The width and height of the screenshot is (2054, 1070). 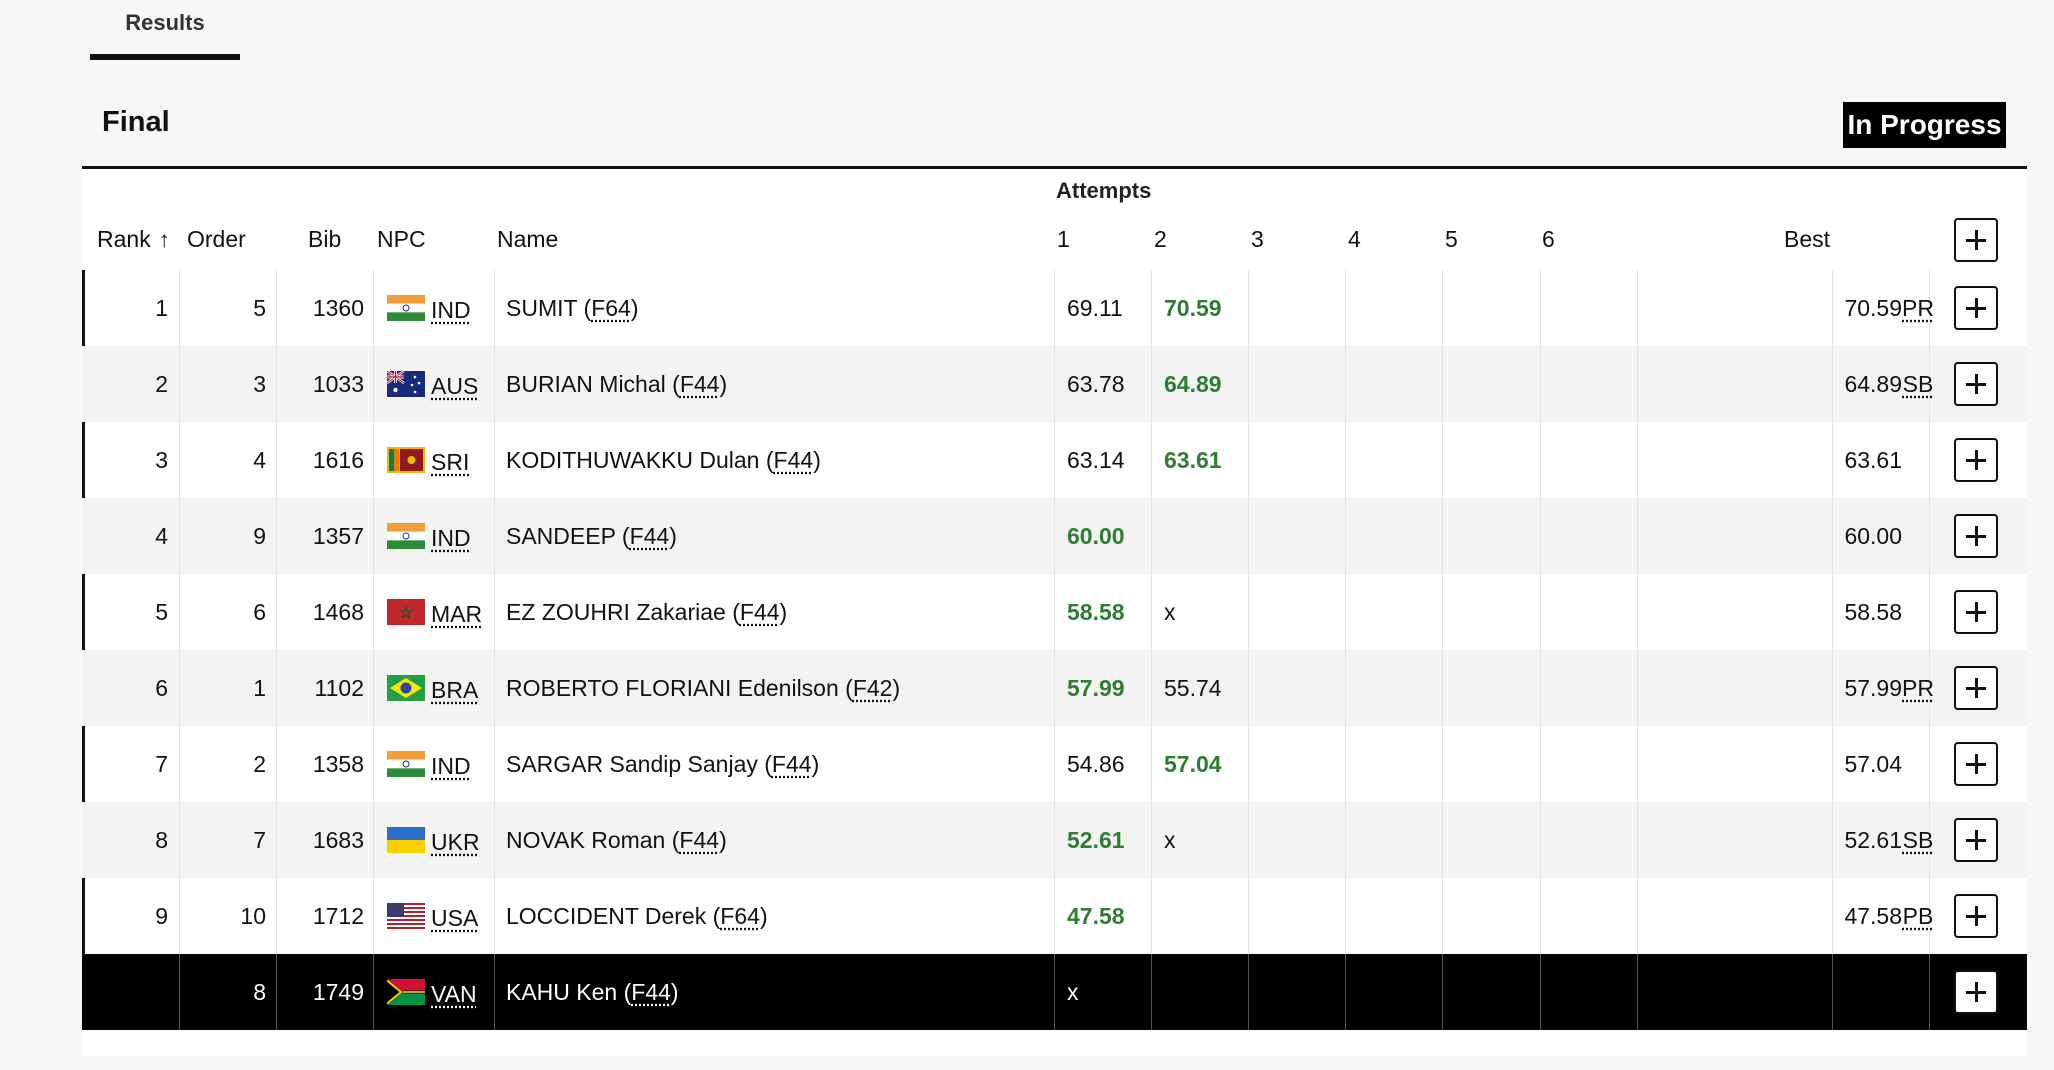 I want to click on attempt-1-cell: 63.14, so click(x=1096, y=460).